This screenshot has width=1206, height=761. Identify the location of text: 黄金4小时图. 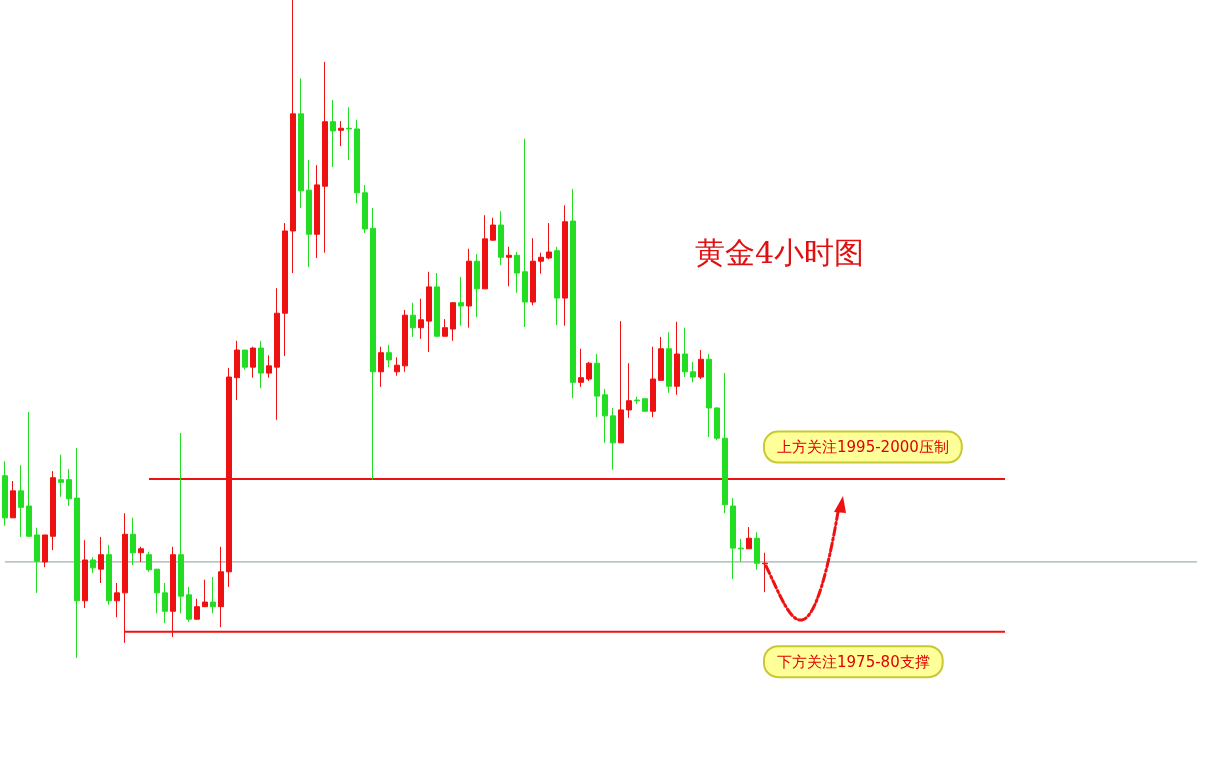
(780, 252).